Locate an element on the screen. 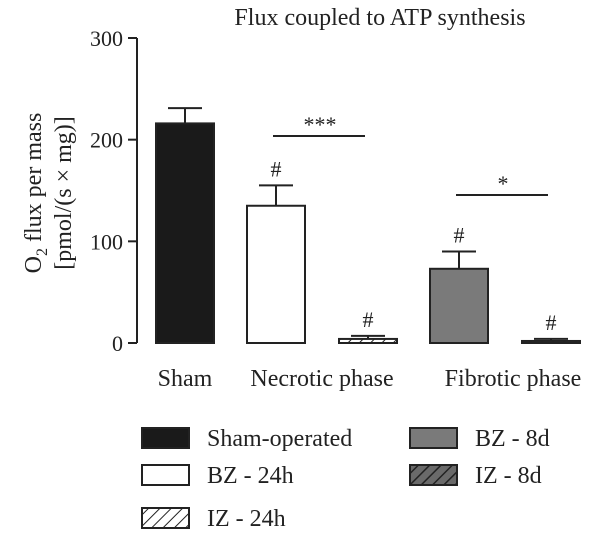 This screenshot has width=600, height=537. significance-label-1: *** is located at coordinates (320, 124).